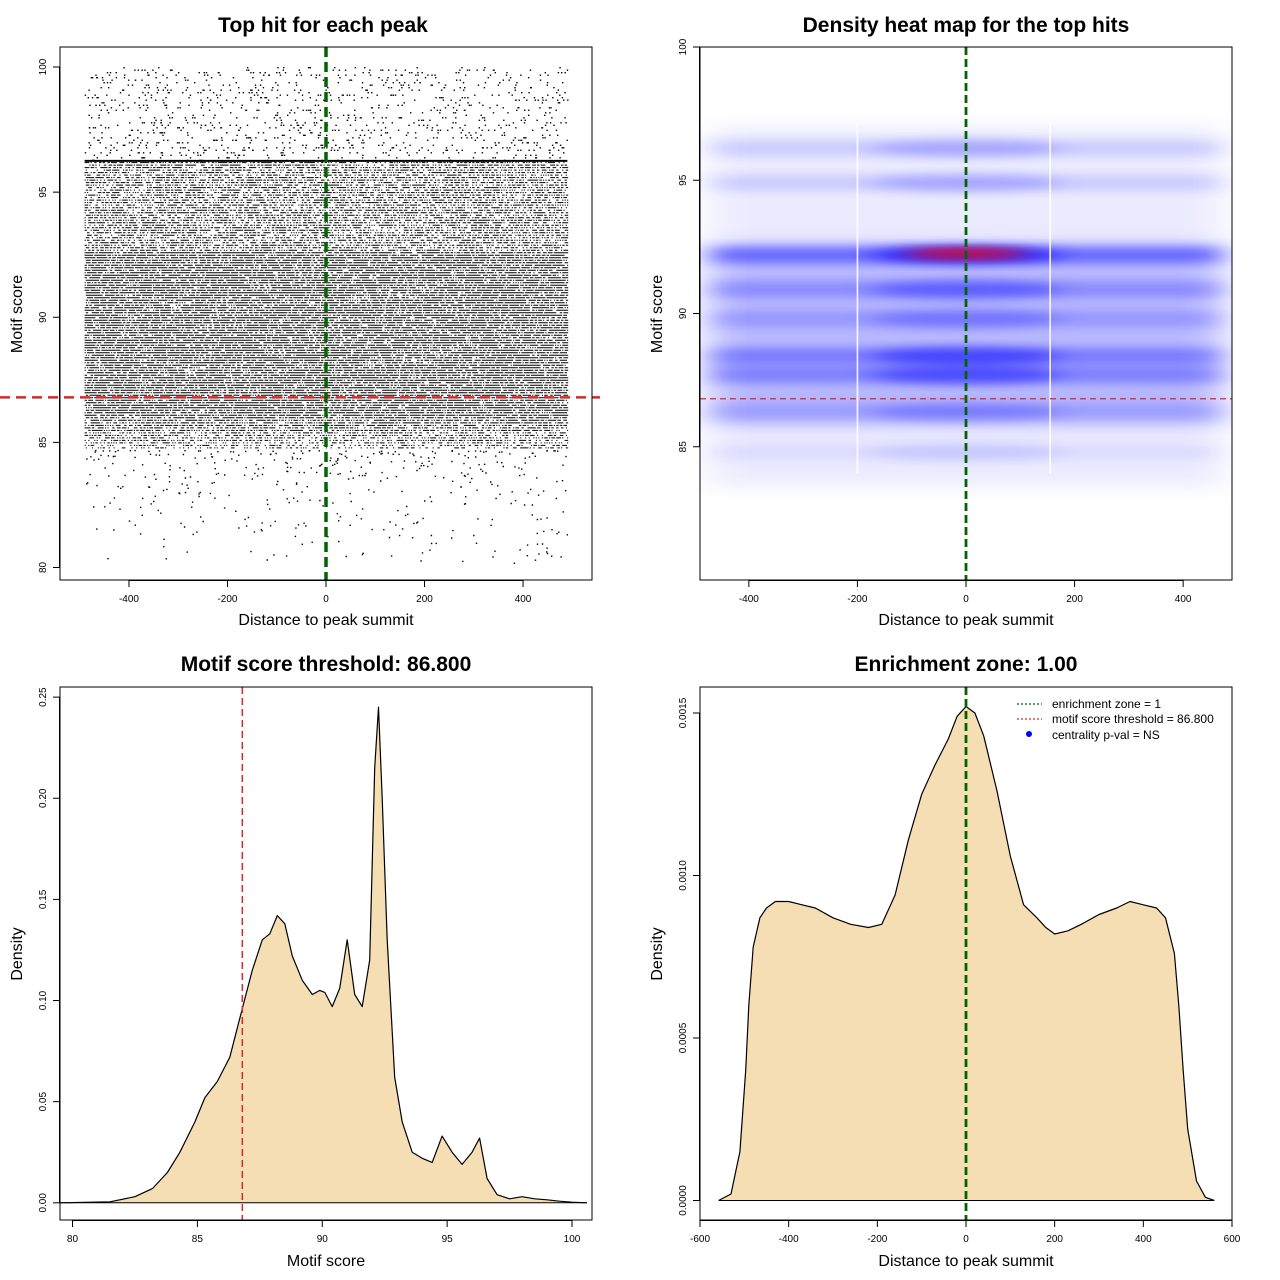  What do you see at coordinates (43, 1203) in the screenshot?
I see `score-density-ytick-label: 0.00` at bounding box center [43, 1203].